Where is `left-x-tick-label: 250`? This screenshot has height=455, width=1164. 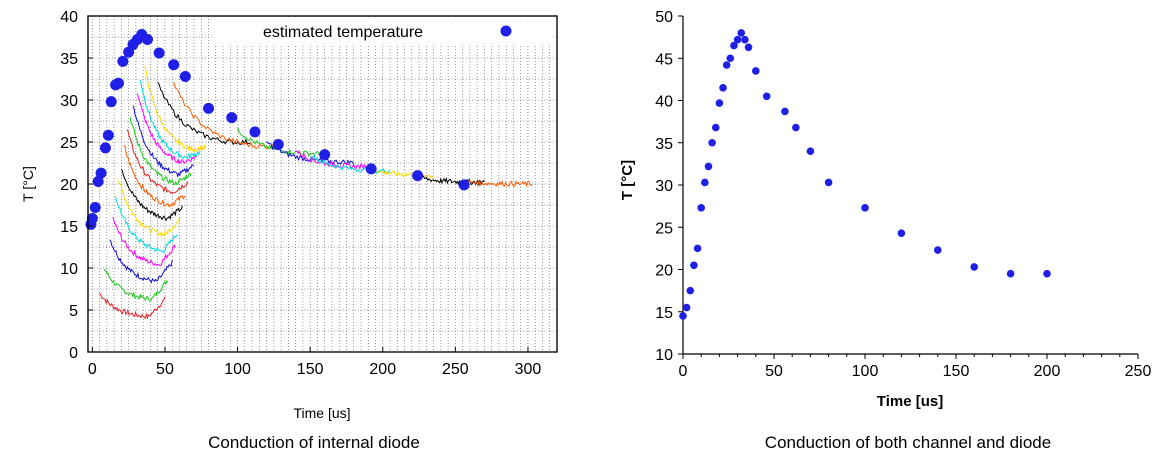 left-x-tick-label: 250 is located at coordinates (455, 369).